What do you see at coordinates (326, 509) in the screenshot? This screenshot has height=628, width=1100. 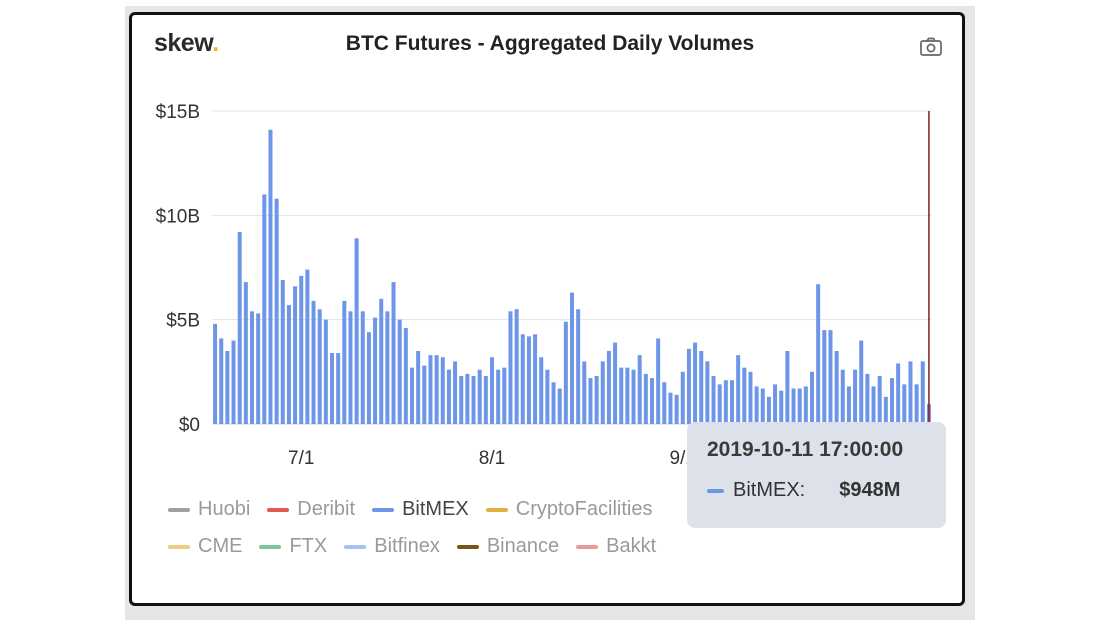 I see `legend-label: Deribit` at bounding box center [326, 509].